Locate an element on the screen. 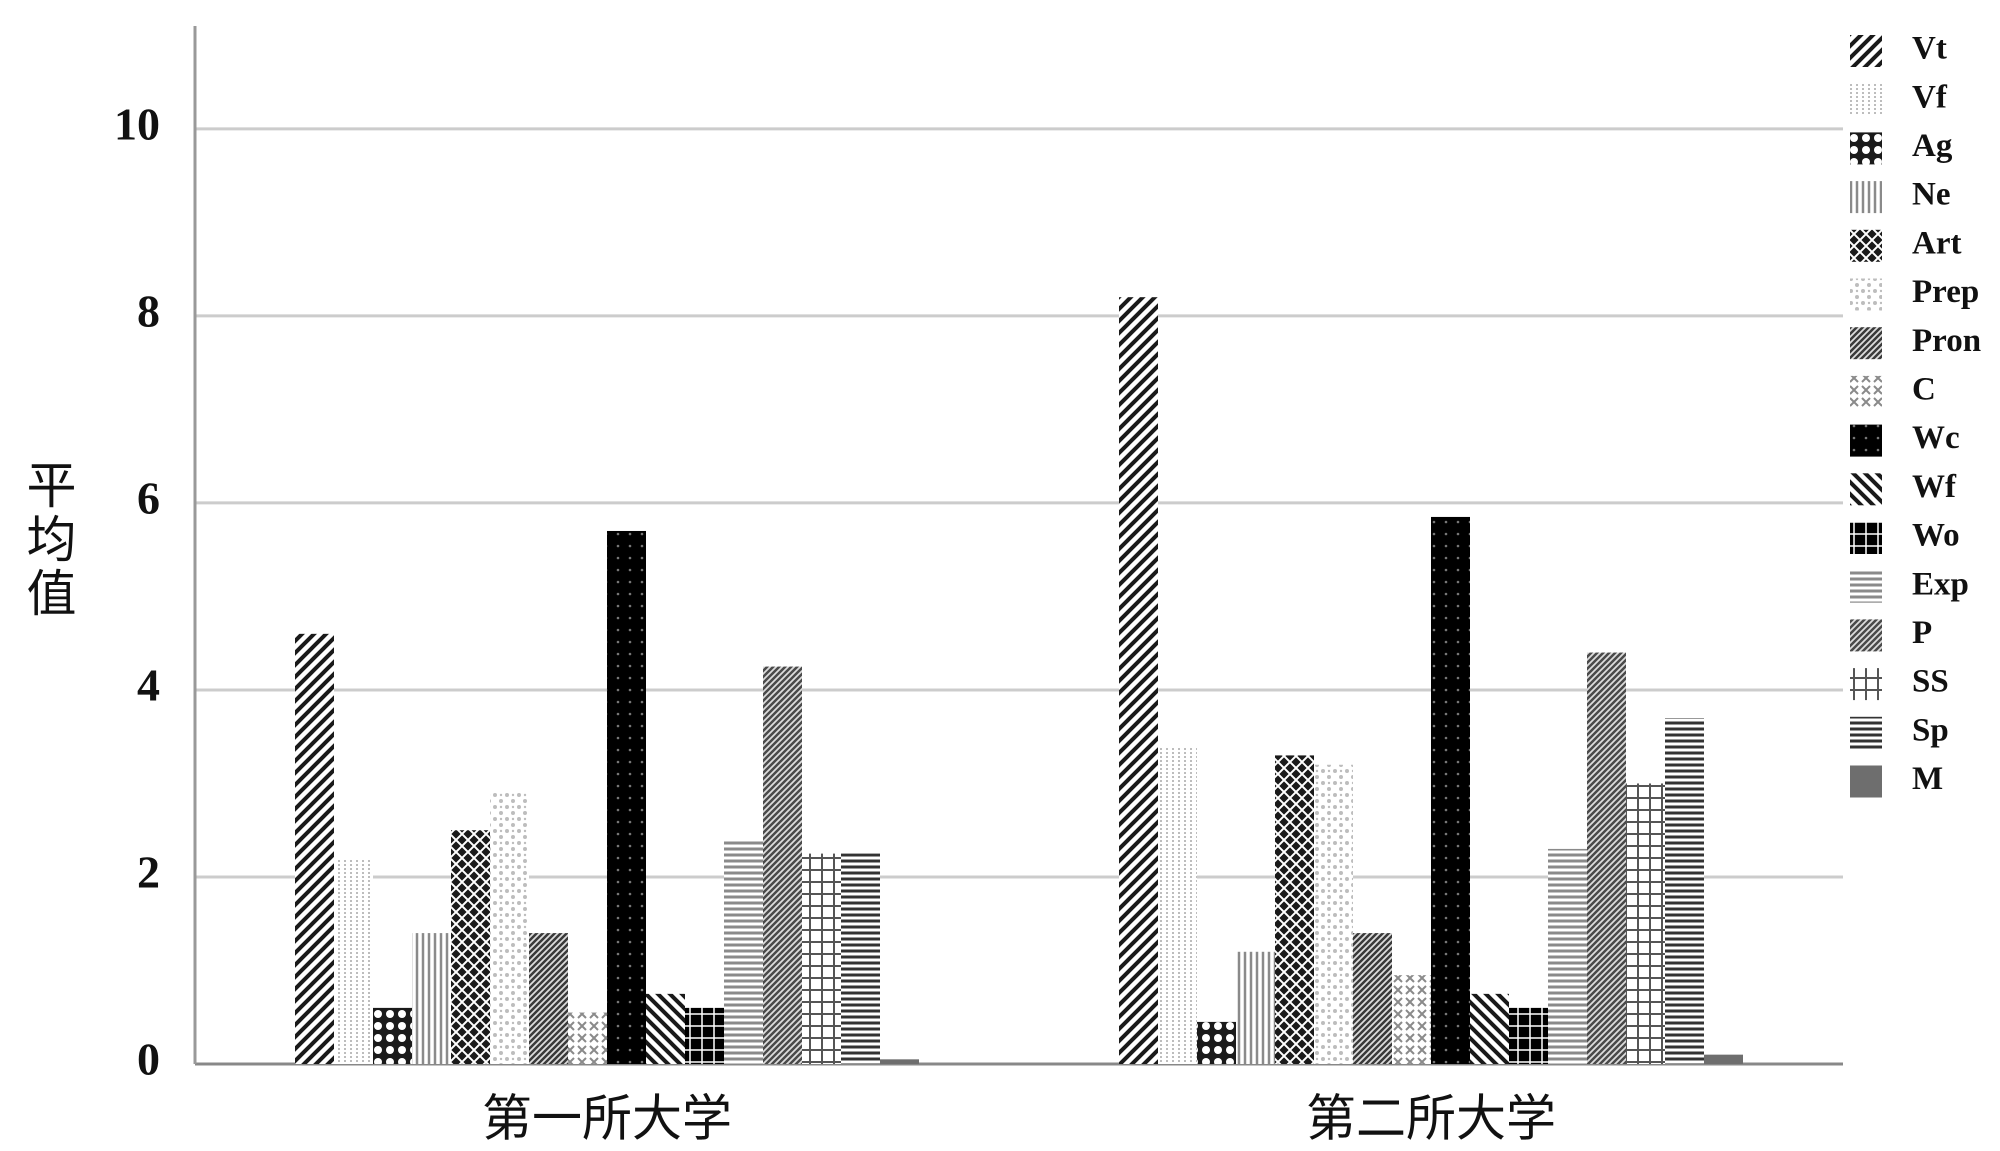 The width and height of the screenshot is (2000, 1151). legend-label: Ne is located at coordinates (1931, 195).